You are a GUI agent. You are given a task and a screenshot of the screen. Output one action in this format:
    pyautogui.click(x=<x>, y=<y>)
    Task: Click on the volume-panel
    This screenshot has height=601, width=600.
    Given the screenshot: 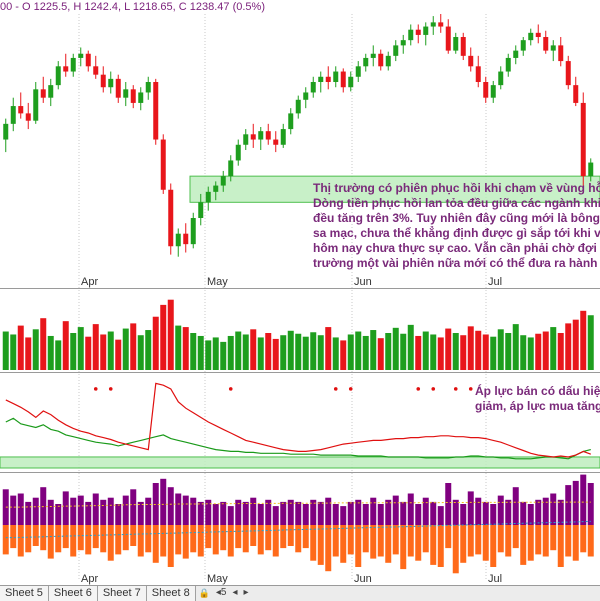 What is the action you would take?
    pyautogui.click(x=298, y=334)
    